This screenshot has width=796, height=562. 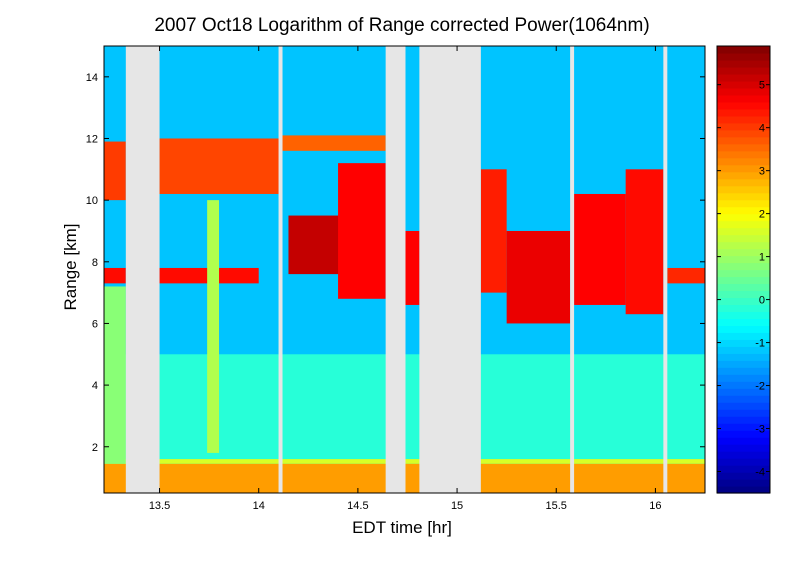 I want to click on y-tick-label: 10, so click(x=92, y=201).